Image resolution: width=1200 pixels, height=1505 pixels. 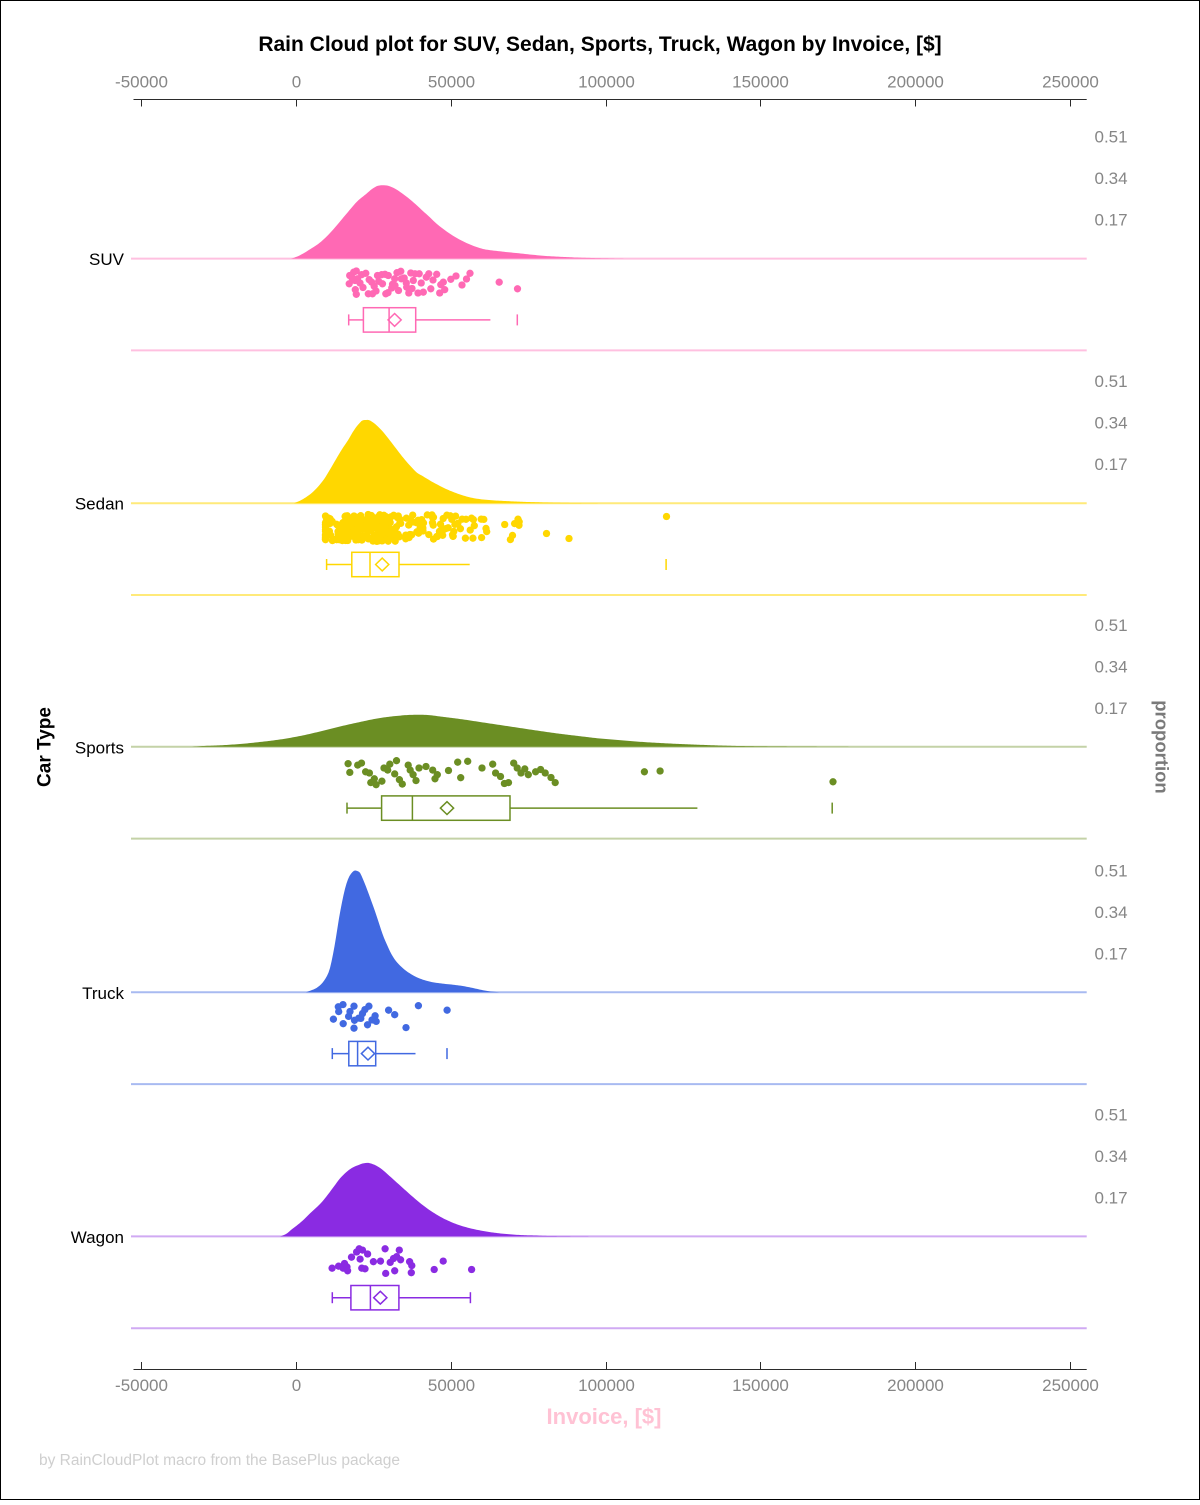 I want to click on svg-text: Invoice, [$], so click(x=604, y=1416).